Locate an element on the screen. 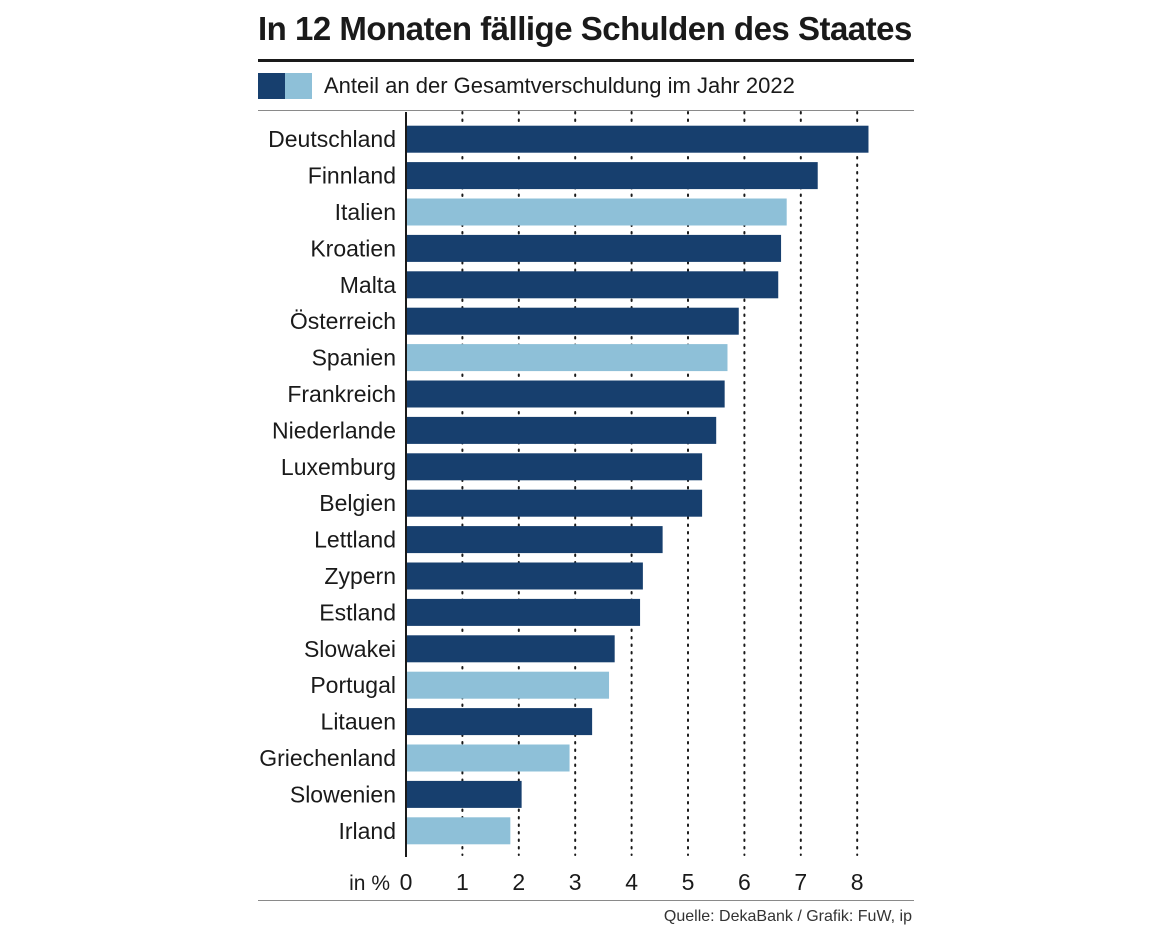  category-label: Lettland is located at coordinates (355, 540).